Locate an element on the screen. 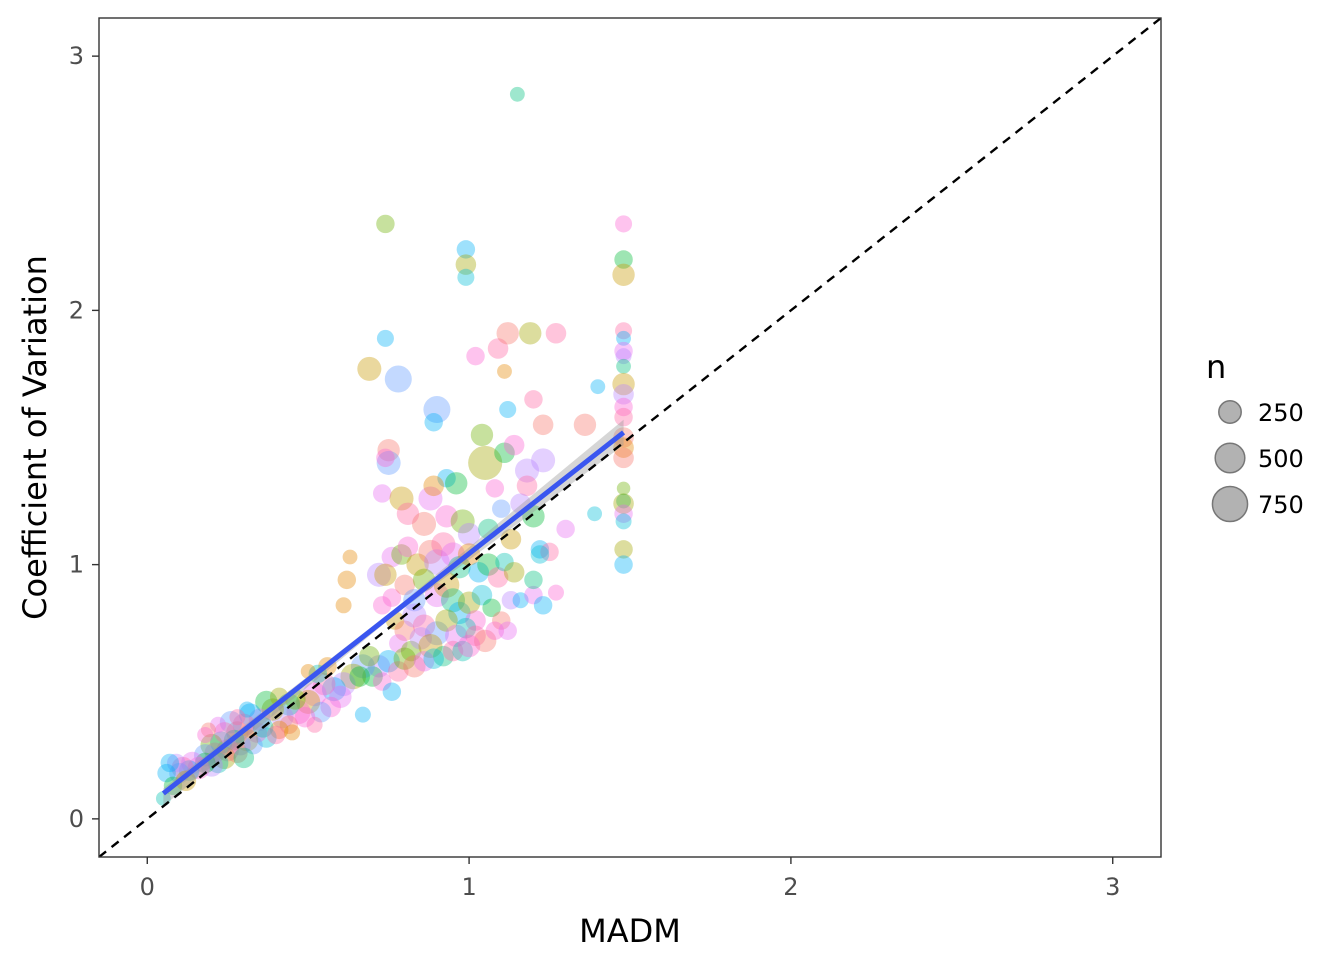 This screenshot has height=960, width=1344. x-tick-label: 3 is located at coordinates (1112, 887).